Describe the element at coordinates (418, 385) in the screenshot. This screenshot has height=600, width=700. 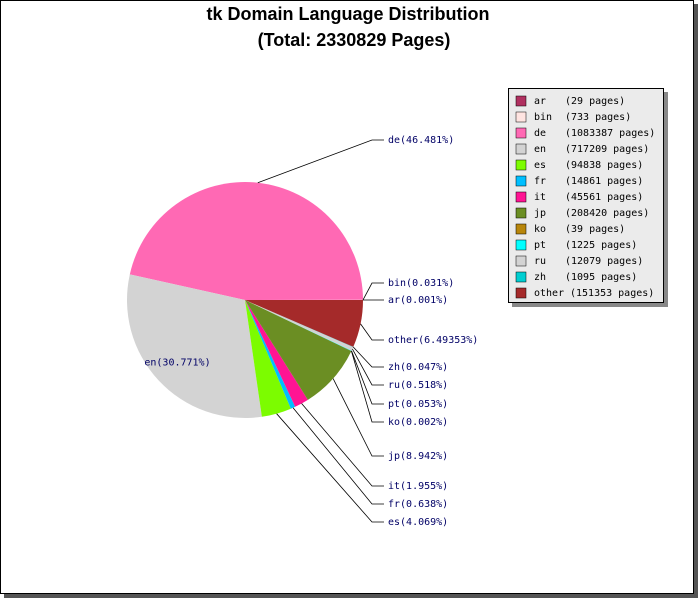
I see `value-label: ru(0.518%)` at that location.